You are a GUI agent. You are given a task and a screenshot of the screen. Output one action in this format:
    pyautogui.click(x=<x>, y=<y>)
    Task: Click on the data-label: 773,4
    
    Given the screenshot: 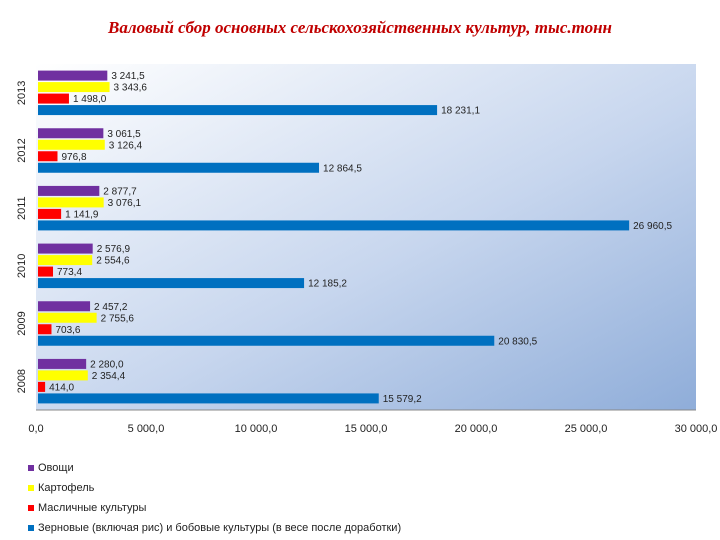 What is the action you would take?
    pyautogui.click(x=69, y=272)
    